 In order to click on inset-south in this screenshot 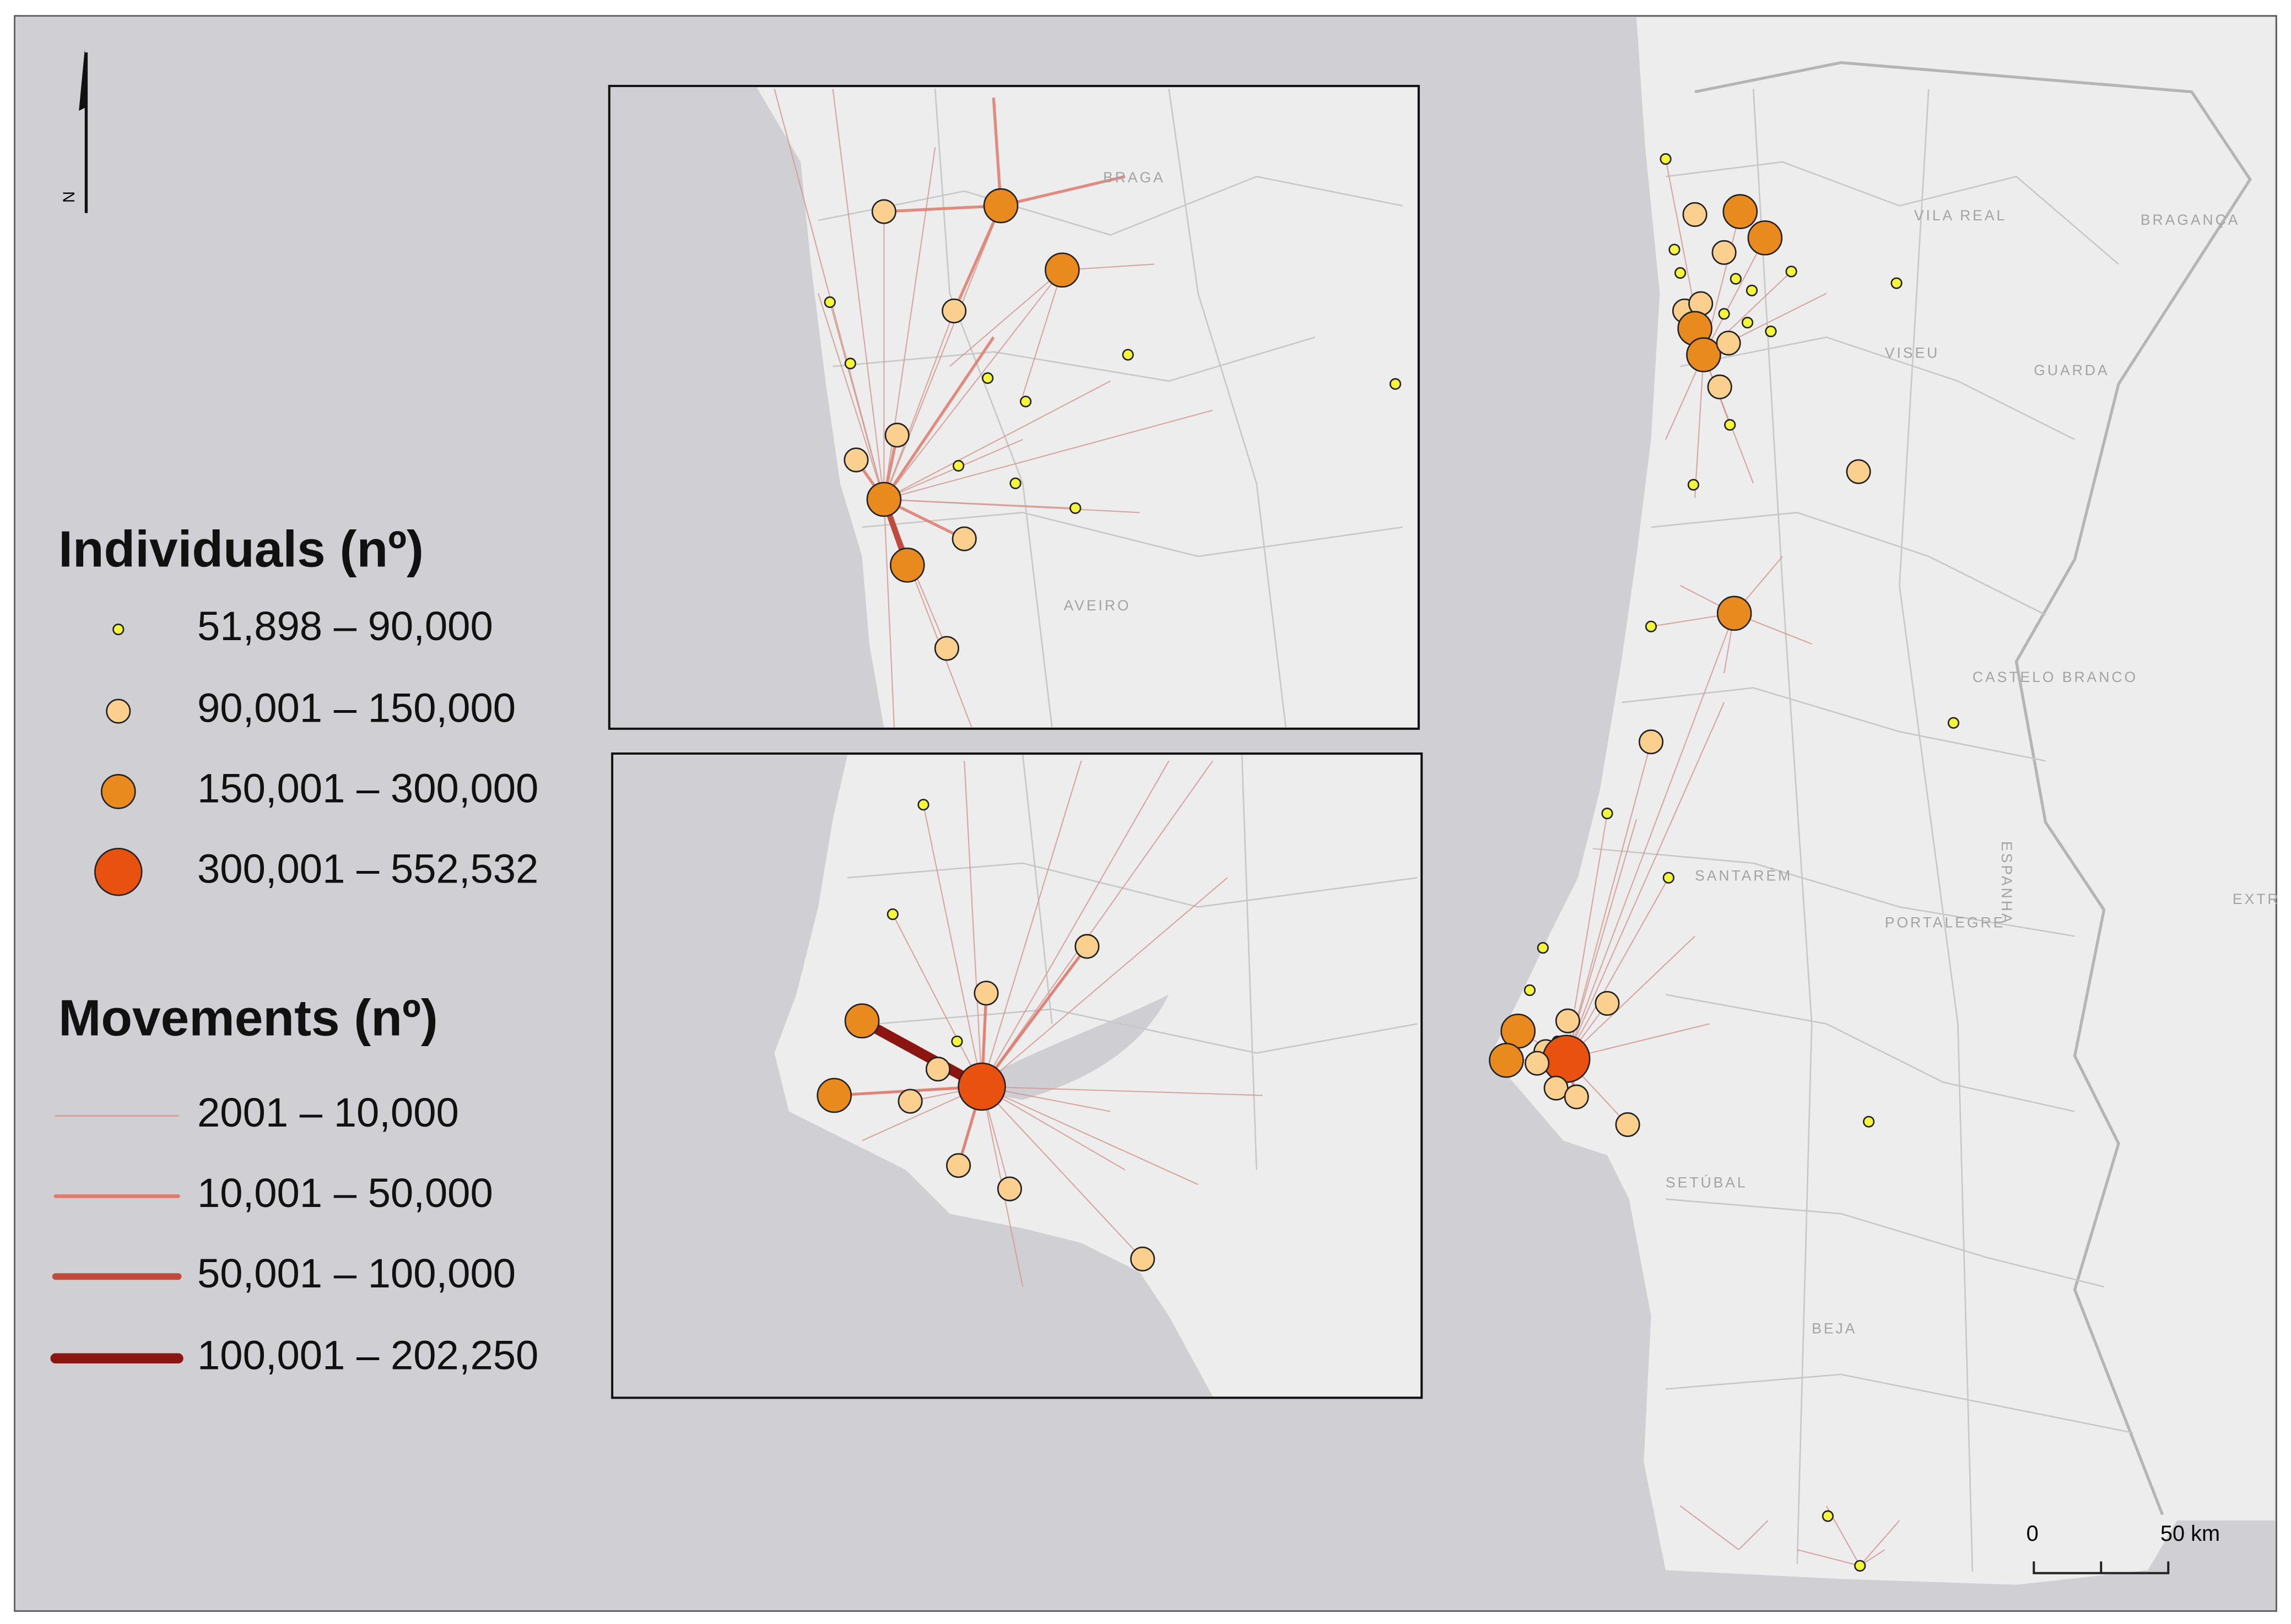, I will do `click(1017, 1075)`.